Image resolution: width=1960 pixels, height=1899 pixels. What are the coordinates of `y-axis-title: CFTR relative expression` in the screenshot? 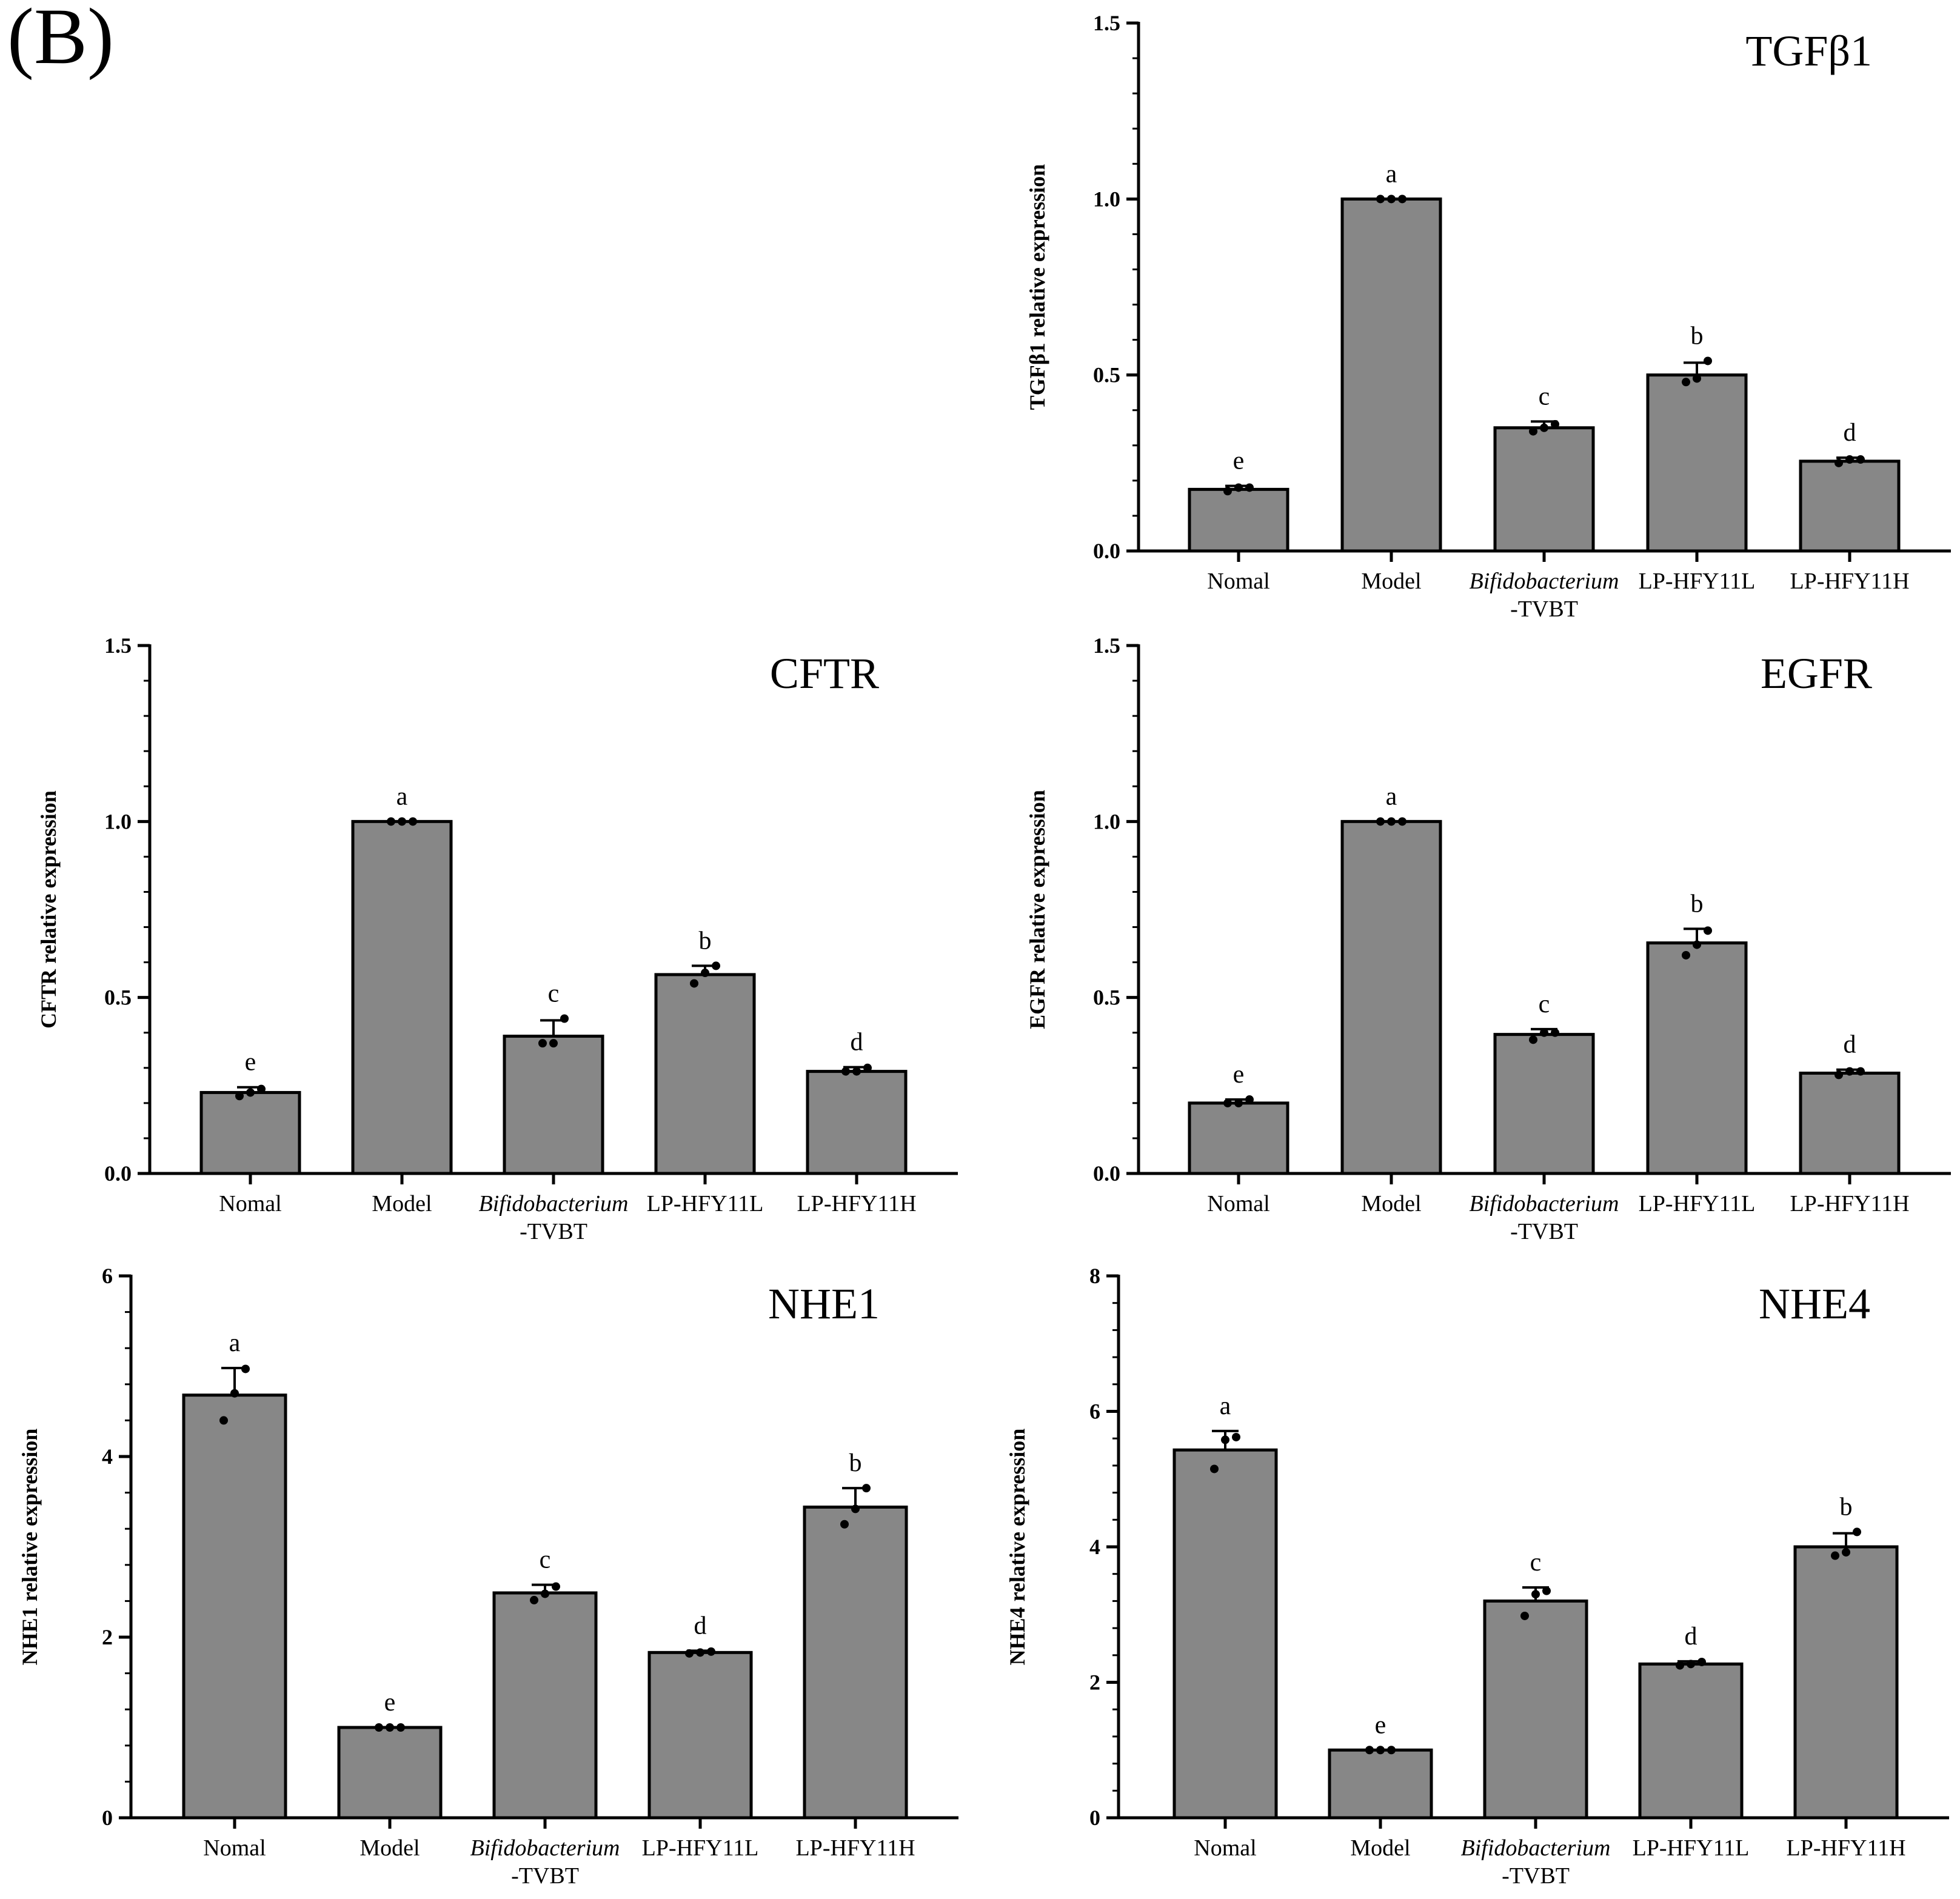 It's located at (48, 909).